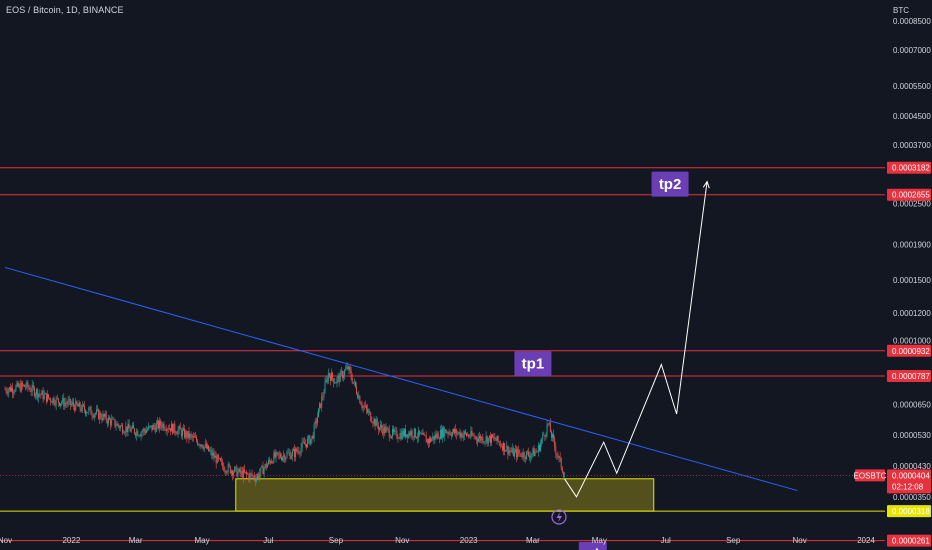 This screenshot has height=550, width=932. Describe the element at coordinates (909, 481) in the screenshot. I see `last-price-box` at that location.